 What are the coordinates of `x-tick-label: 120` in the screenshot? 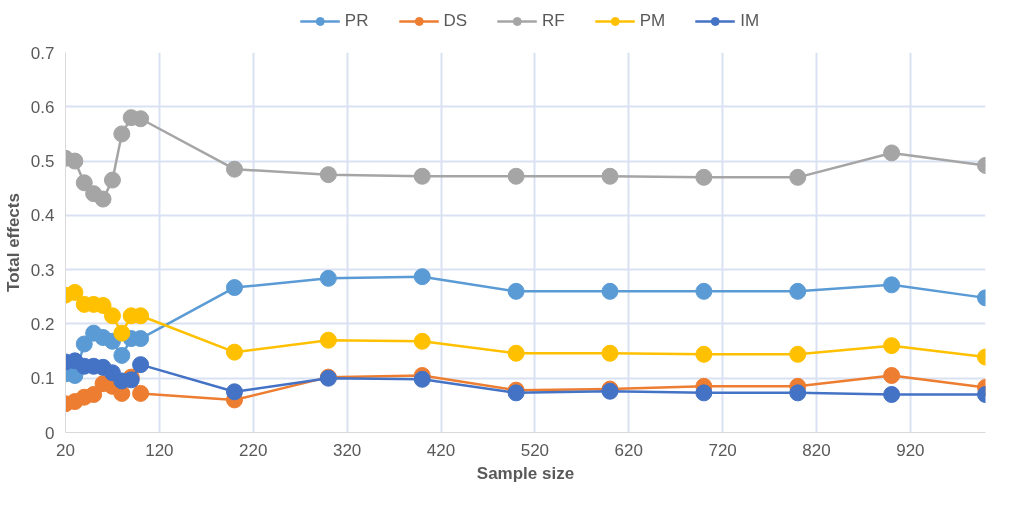 It's located at (159, 450).